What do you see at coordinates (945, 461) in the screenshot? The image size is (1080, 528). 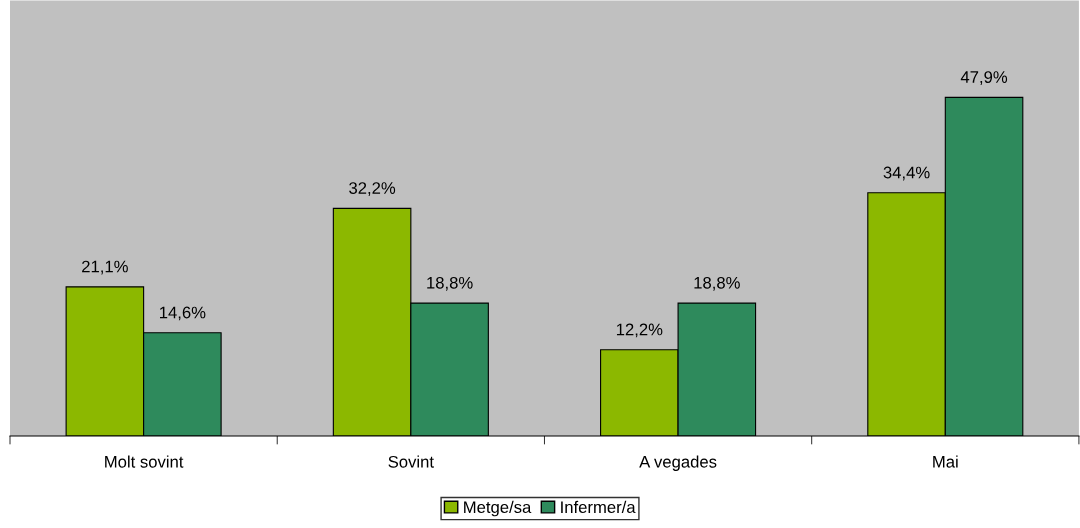 I see `x-tick-label: Mai` at bounding box center [945, 461].